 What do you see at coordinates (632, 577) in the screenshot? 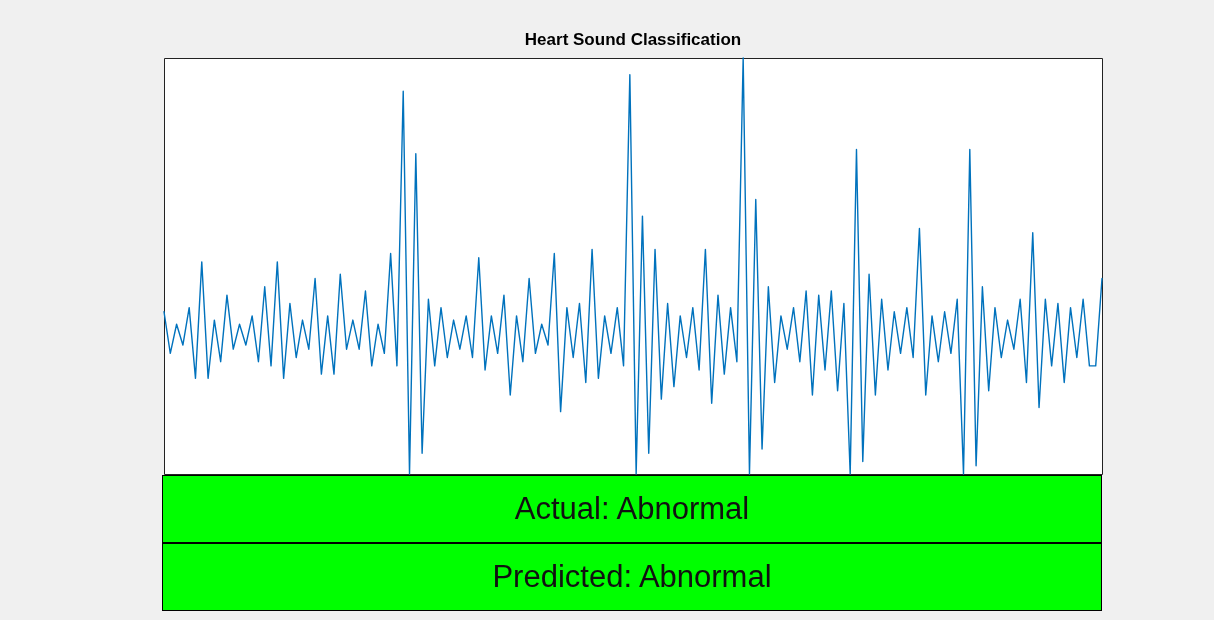
I see `text: Predicted: Abnormal` at bounding box center [632, 577].